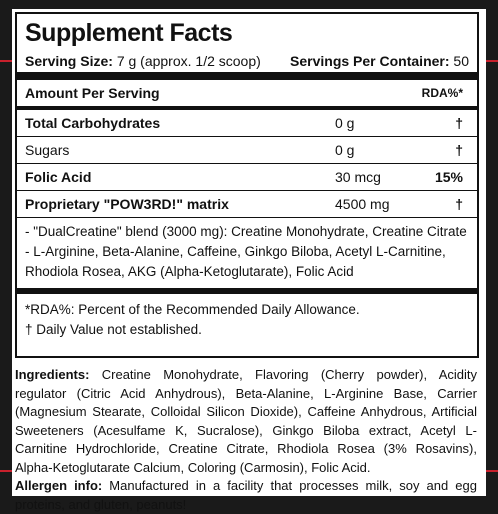 This screenshot has width=498, height=514. What do you see at coordinates (69, 61) in the screenshot?
I see `serving-size-label: Serving Size:` at bounding box center [69, 61].